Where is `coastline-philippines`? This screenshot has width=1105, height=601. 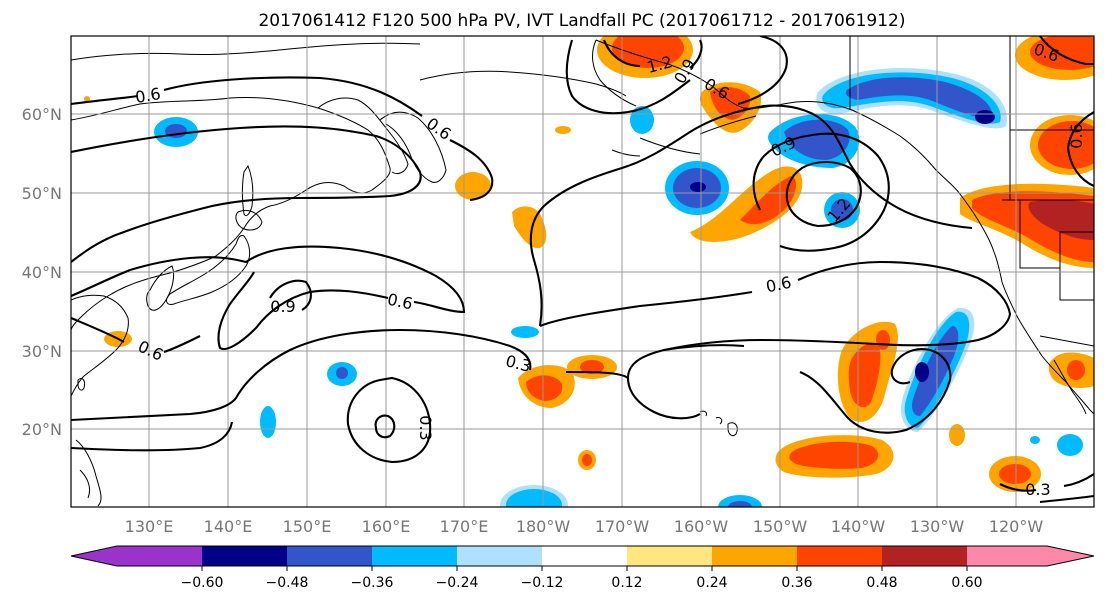 coastline-philippines is located at coordinates (88, 473).